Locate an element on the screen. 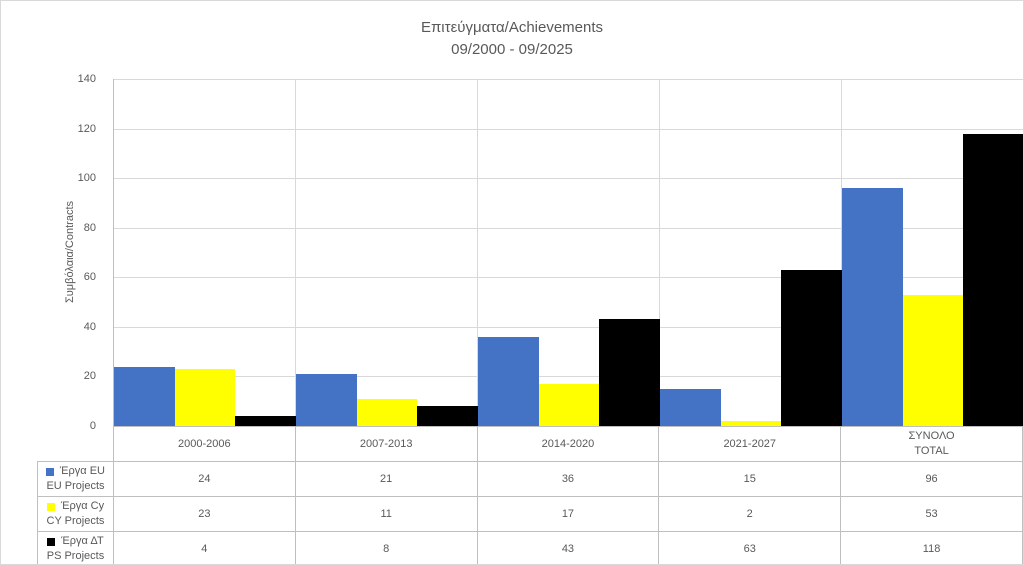 The image size is (1024, 565). legend-cell-ps: Έργα ΔΤ PS Projects is located at coordinates (75, 547).